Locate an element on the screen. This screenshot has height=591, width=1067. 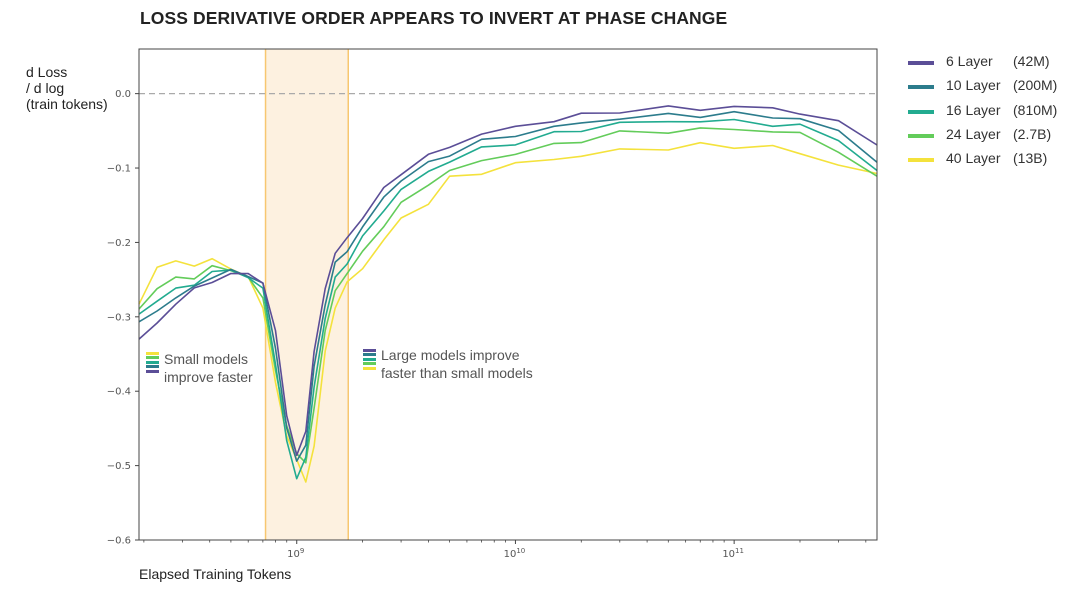
y-tick-label: −0.3 is located at coordinates (119, 317).